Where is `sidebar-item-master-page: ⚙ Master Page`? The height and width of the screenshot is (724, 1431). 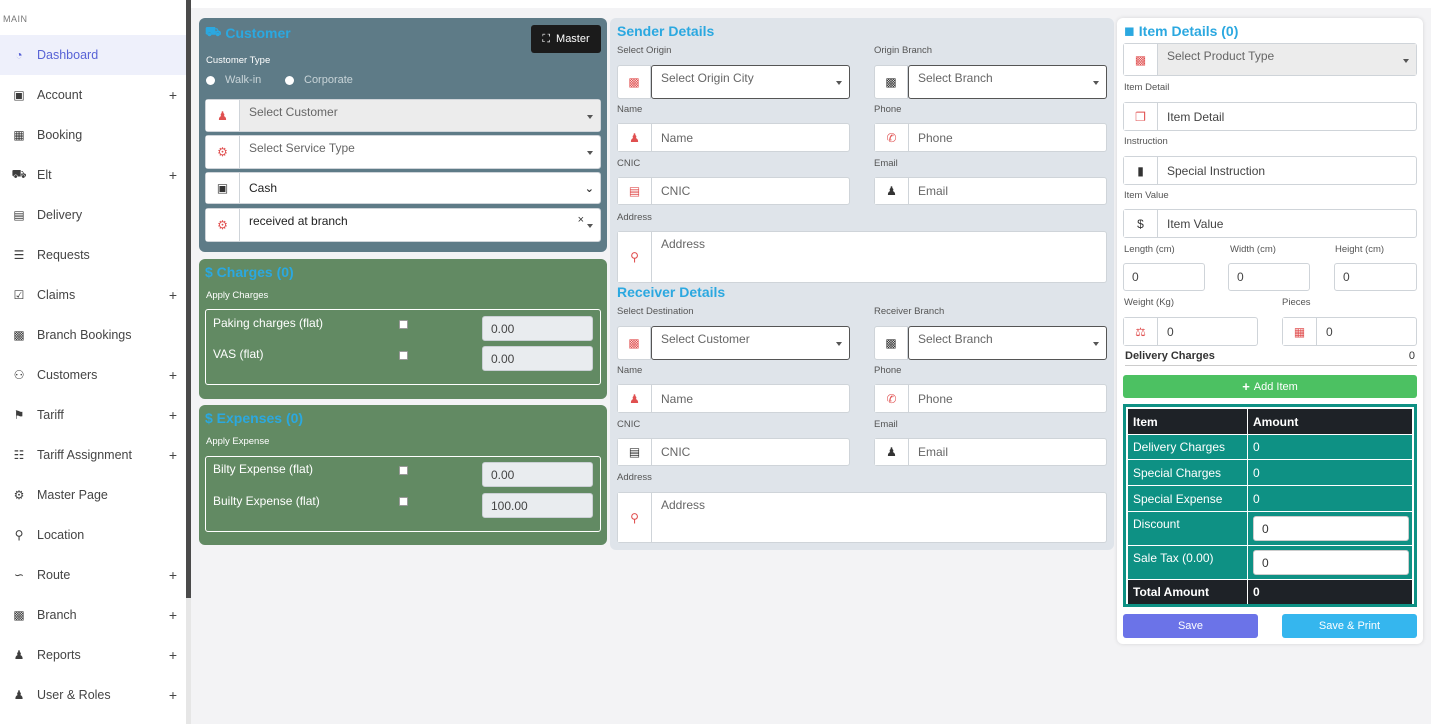 sidebar-item-master-page: ⚙ Master Page is located at coordinates (93, 495).